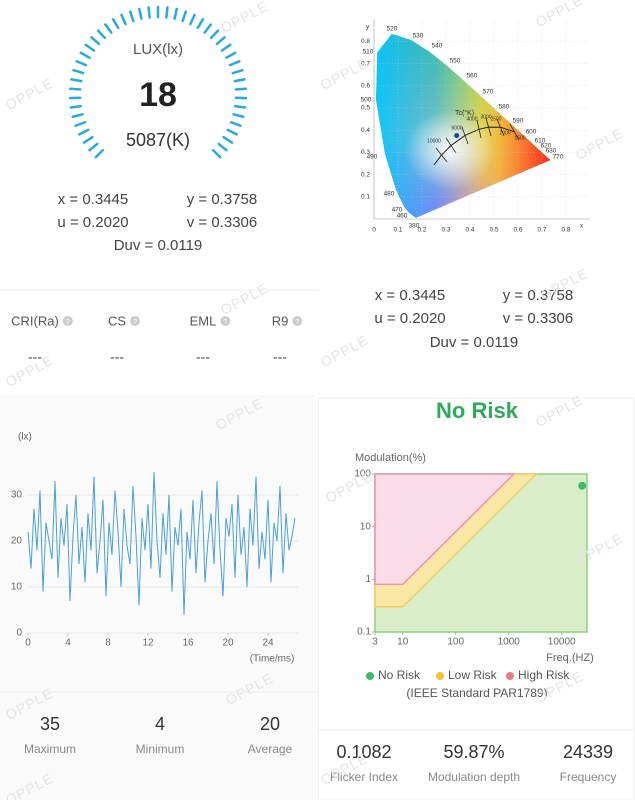 The width and height of the screenshot is (635, 800). I want to click on wavelength-label: 560, so click(472, 76).